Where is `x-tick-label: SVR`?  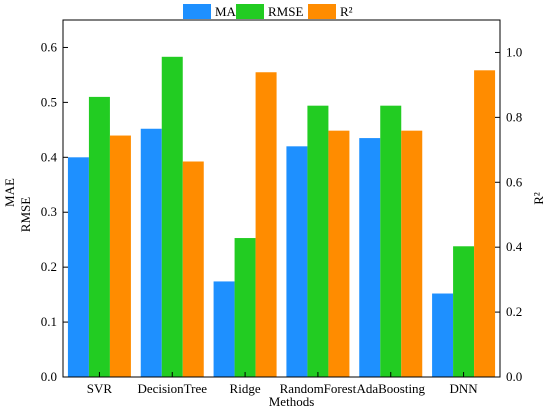 x-tick-label: SVR is located at coordinates (100, 388).